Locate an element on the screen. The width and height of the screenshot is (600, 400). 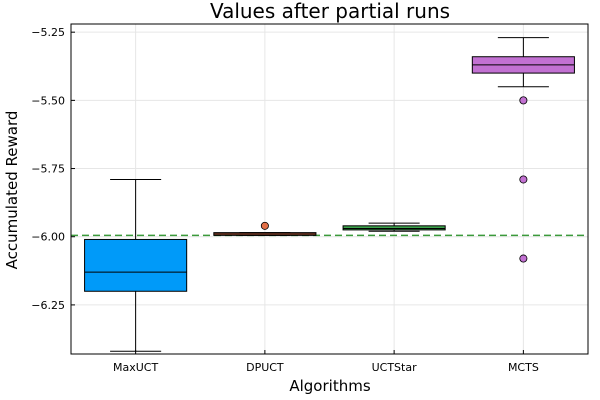
y-tick-label: −5.75 is located at coordinates (48, 169).